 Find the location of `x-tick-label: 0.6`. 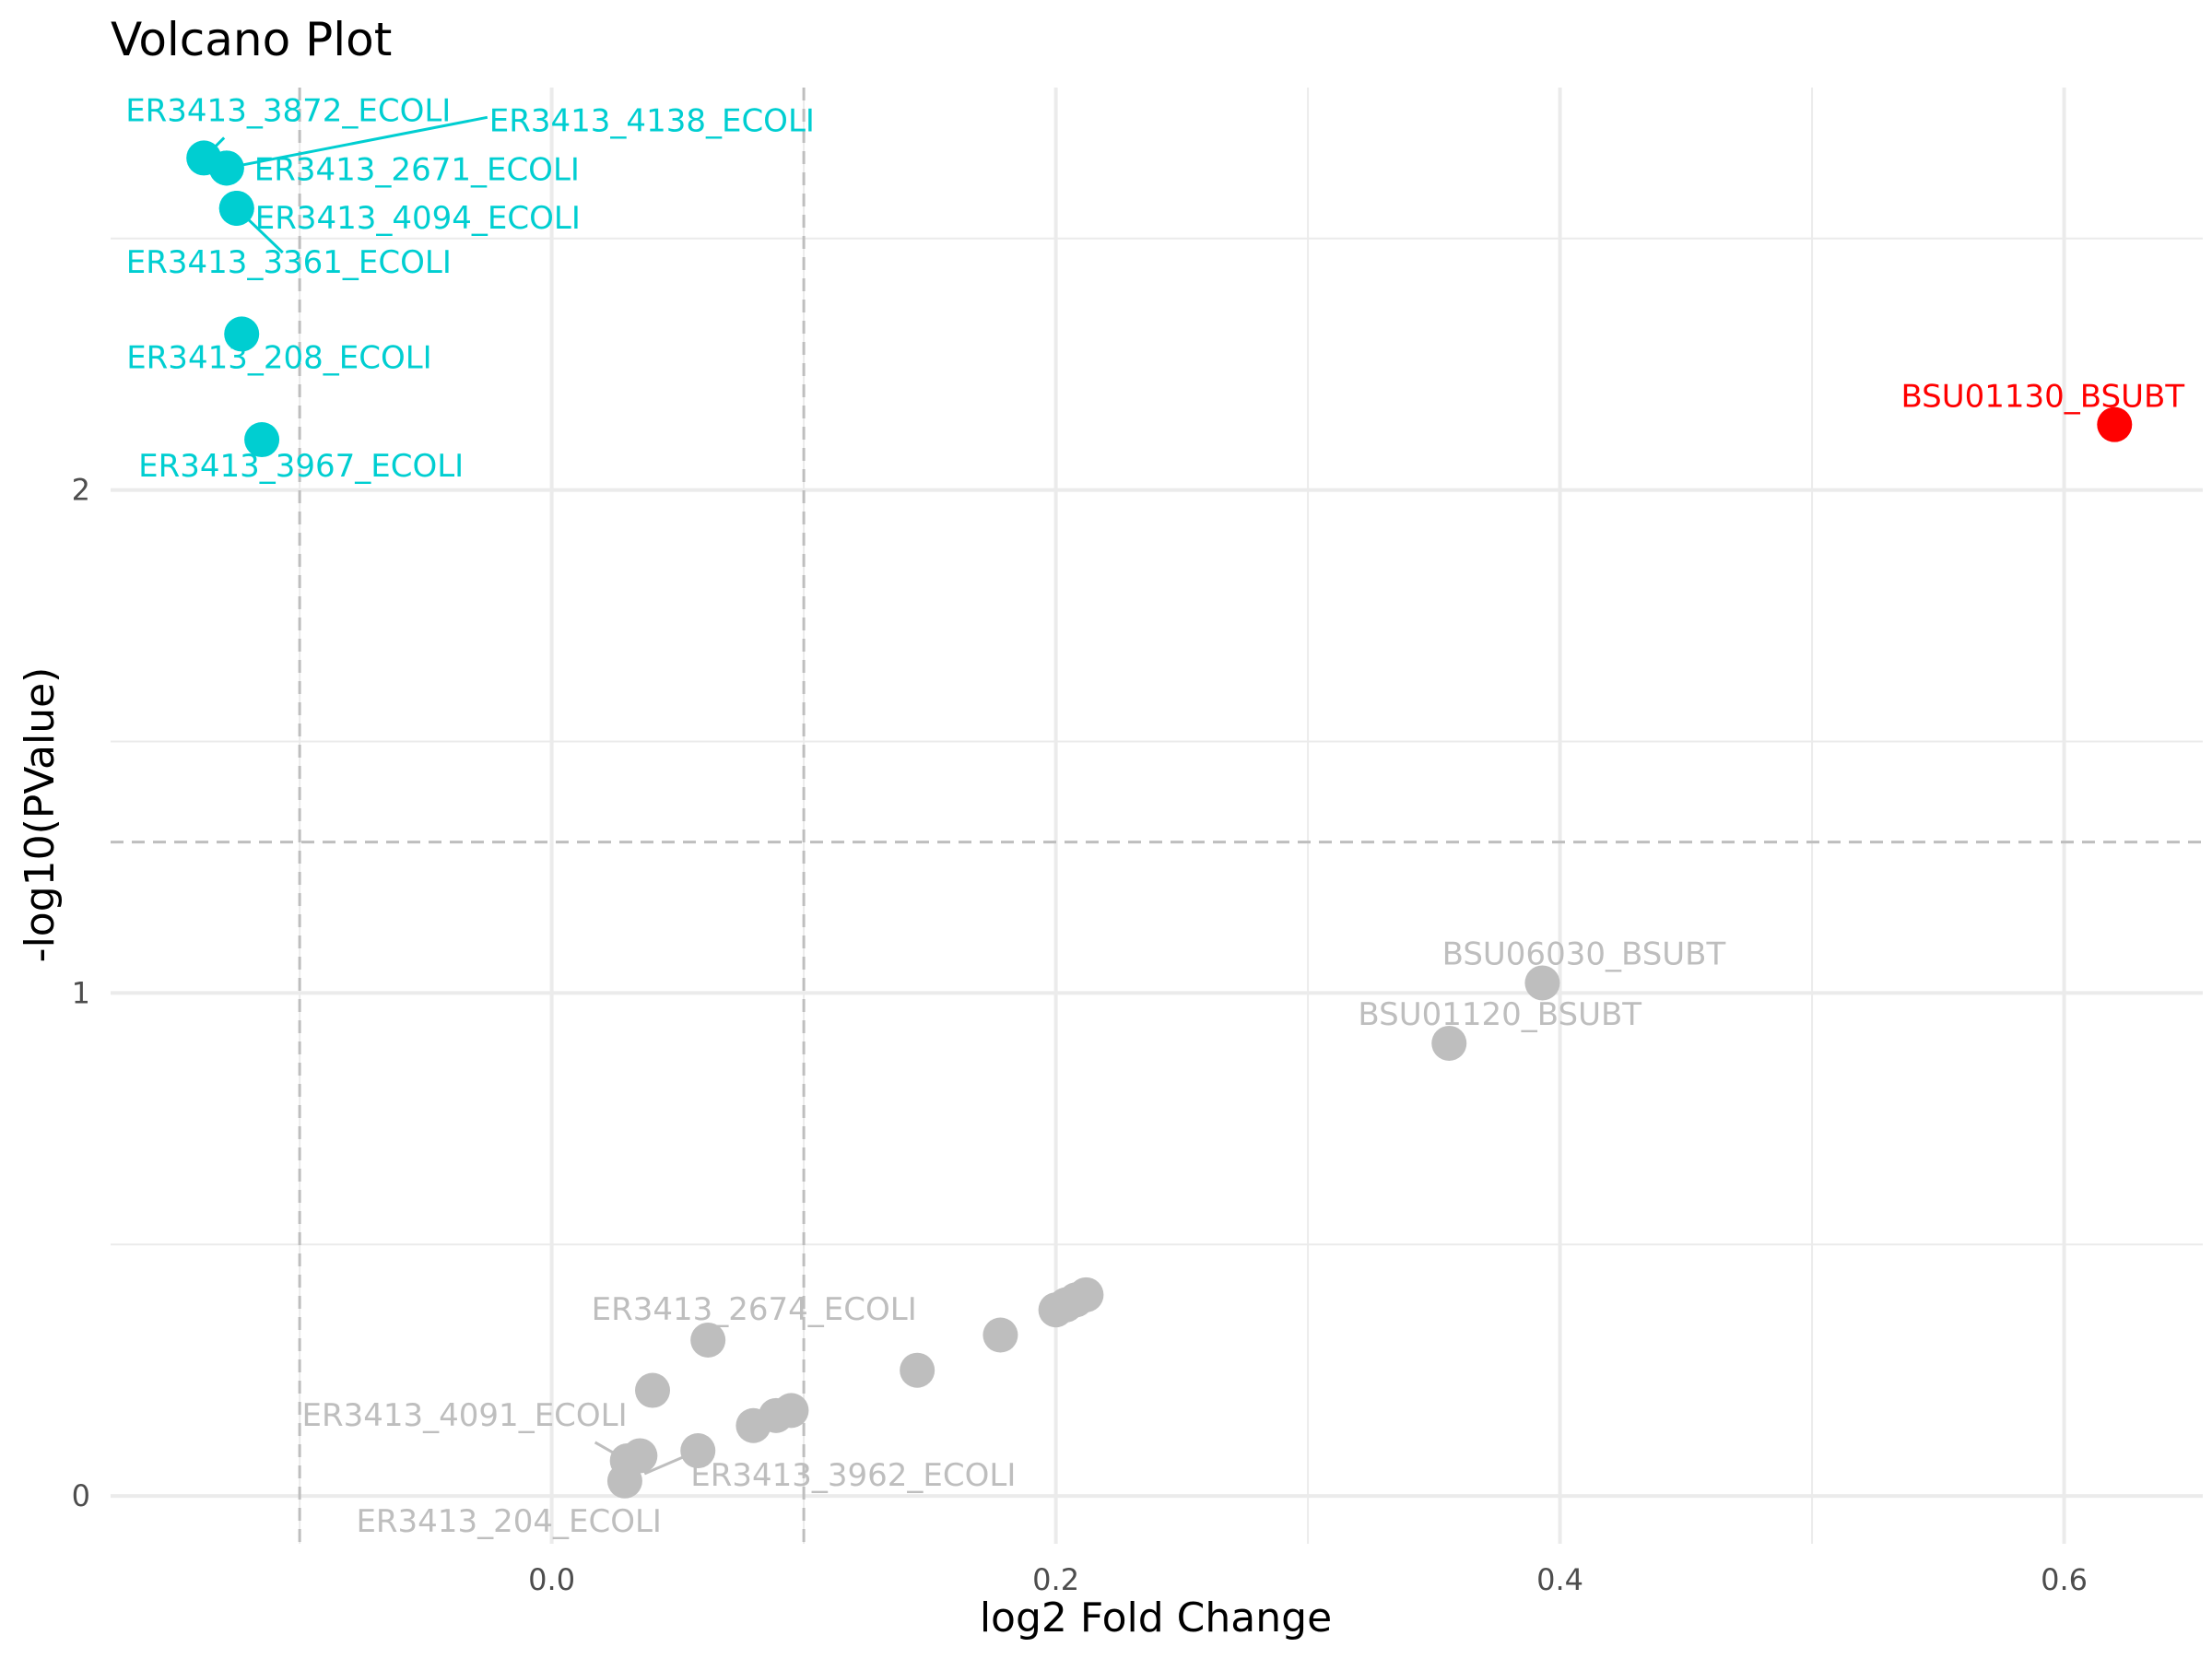

x-tick-label: 0.6 is located at coordinates (2064, 1579).